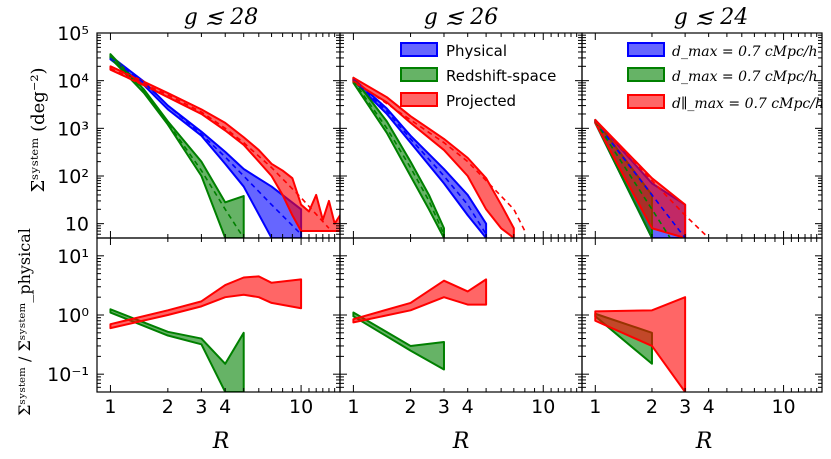 Image resolution: width=831 pixels, height=459 pixels. I want to click on y-tick-label-top: 10³, so click(73, 129).